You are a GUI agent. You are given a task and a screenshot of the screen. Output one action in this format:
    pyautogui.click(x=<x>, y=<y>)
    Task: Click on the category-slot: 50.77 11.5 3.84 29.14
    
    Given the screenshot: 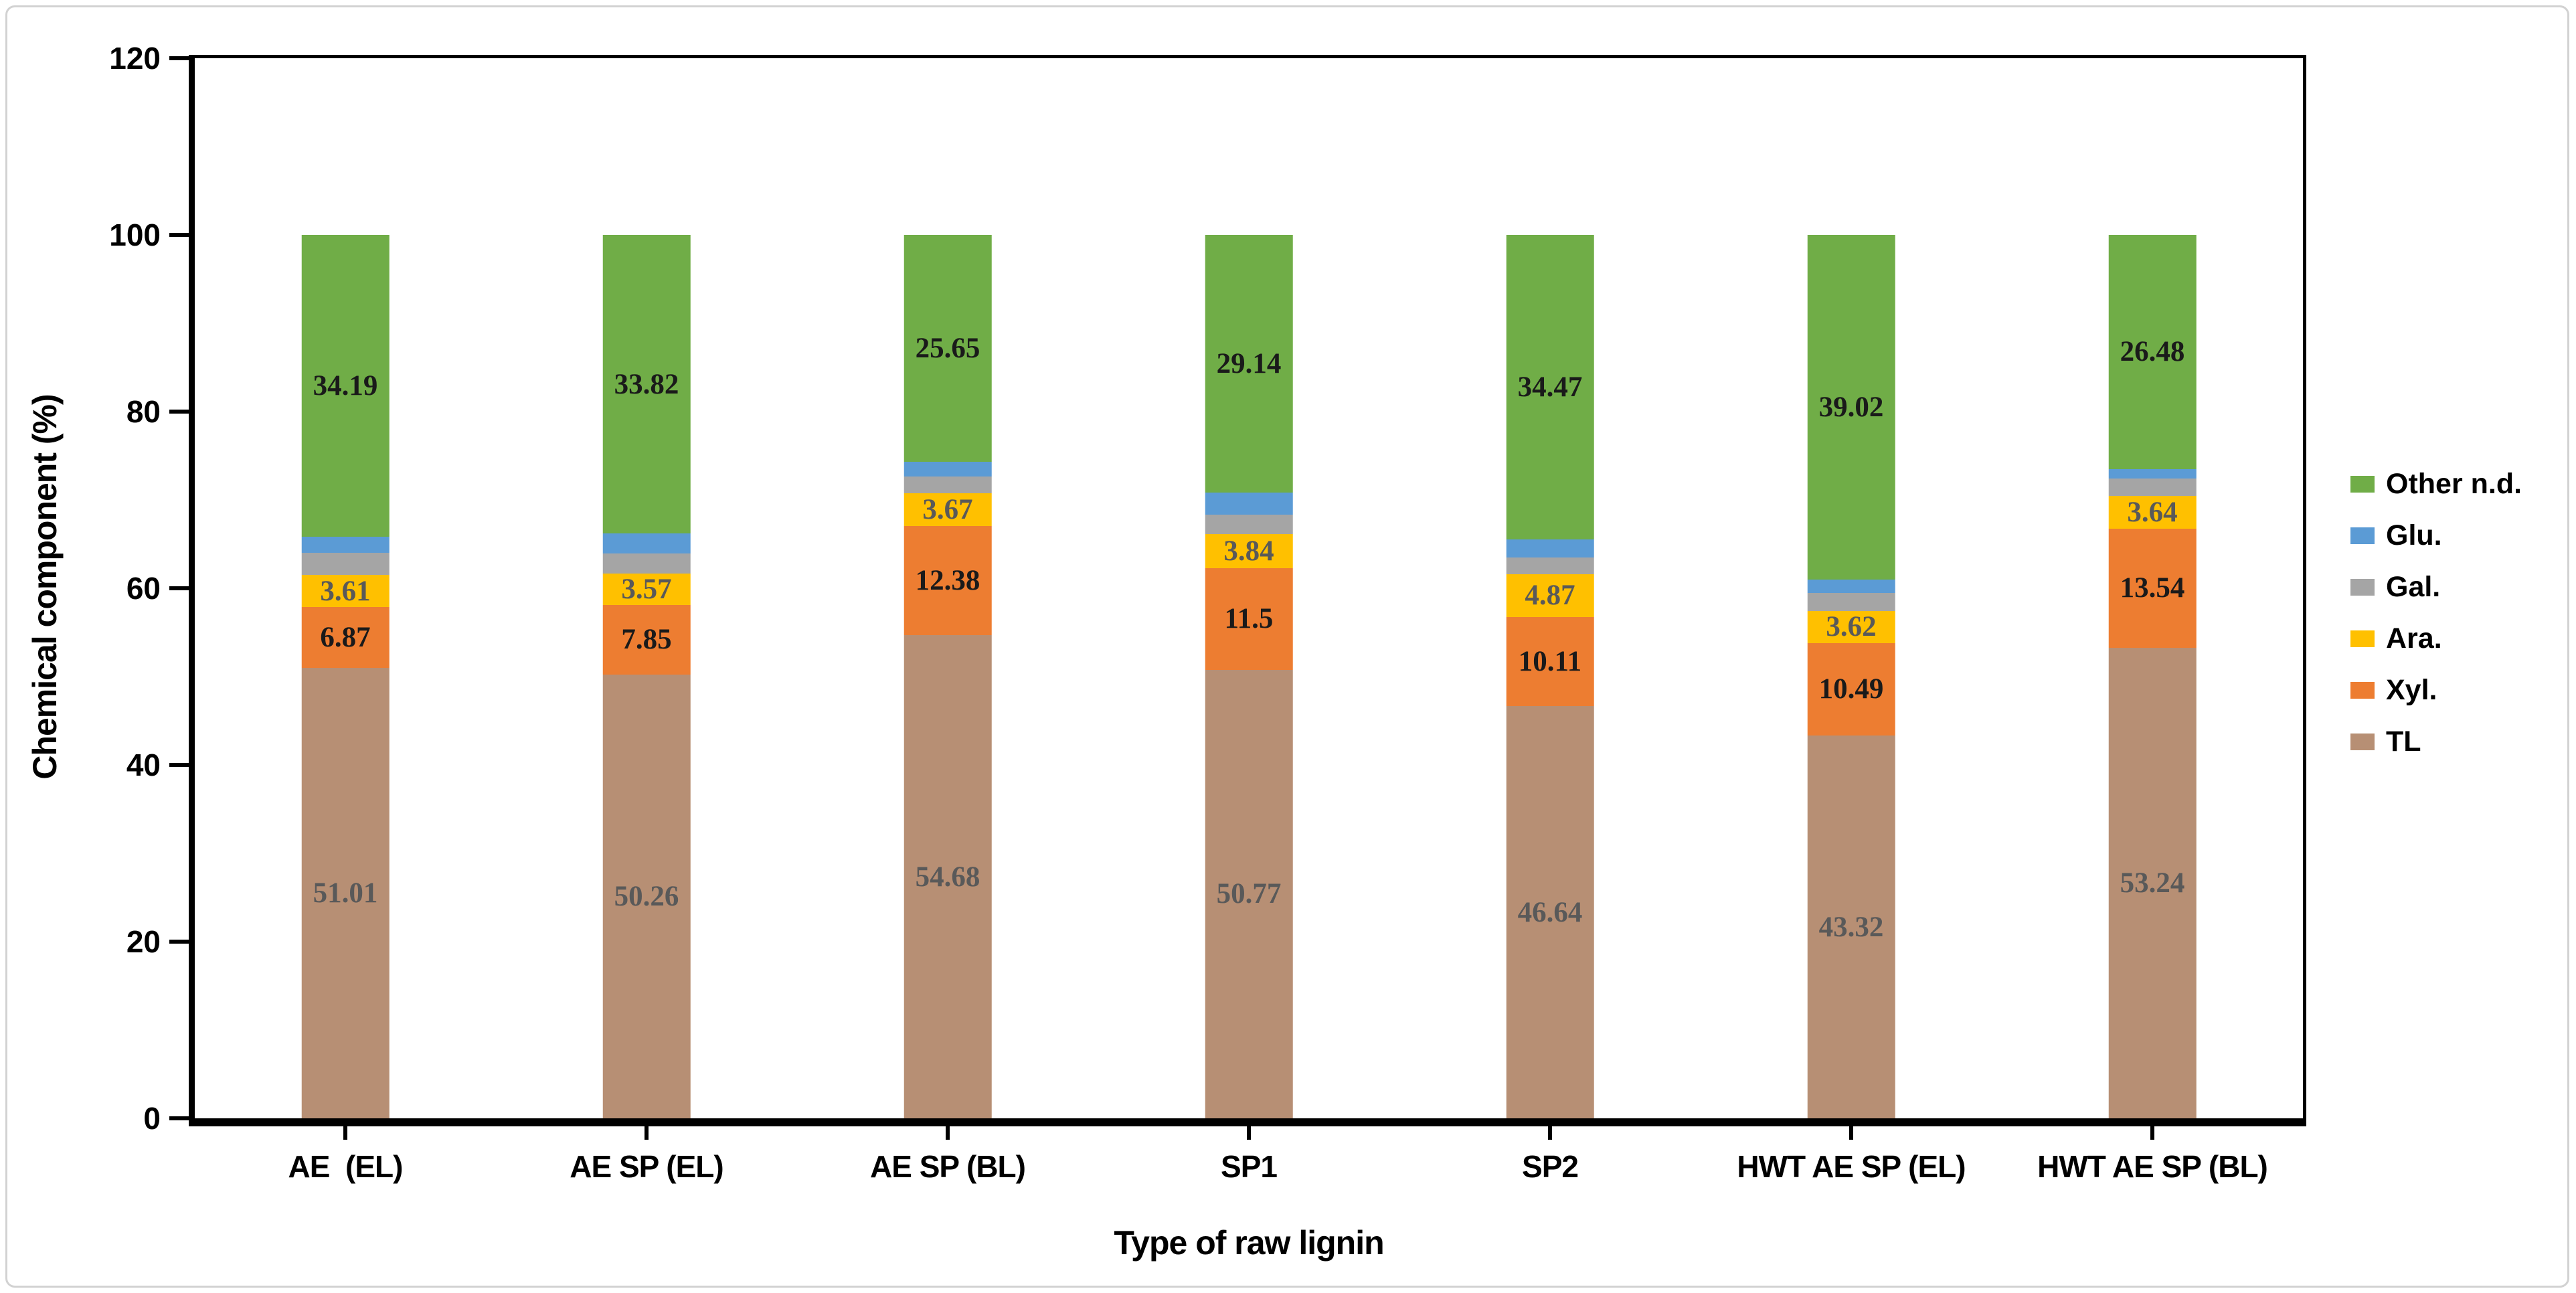 What is the action you would take?
    pyautogui.click(x=1248, y=676)
    